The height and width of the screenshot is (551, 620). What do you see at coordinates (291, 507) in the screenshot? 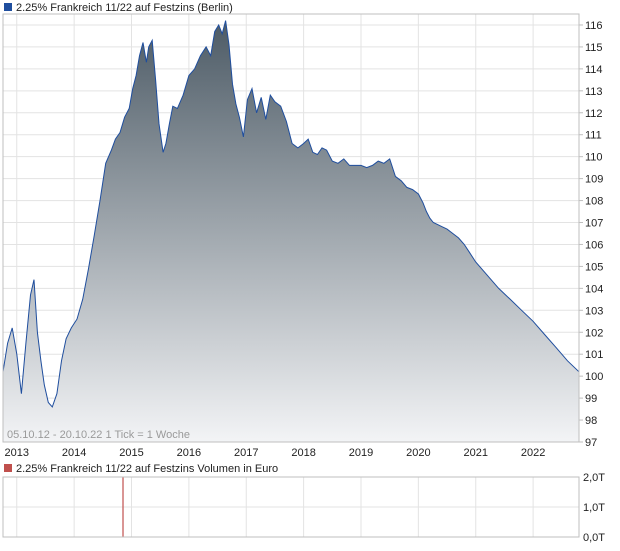
I see `volume-plot-frame` at bounding box center [291, 507].